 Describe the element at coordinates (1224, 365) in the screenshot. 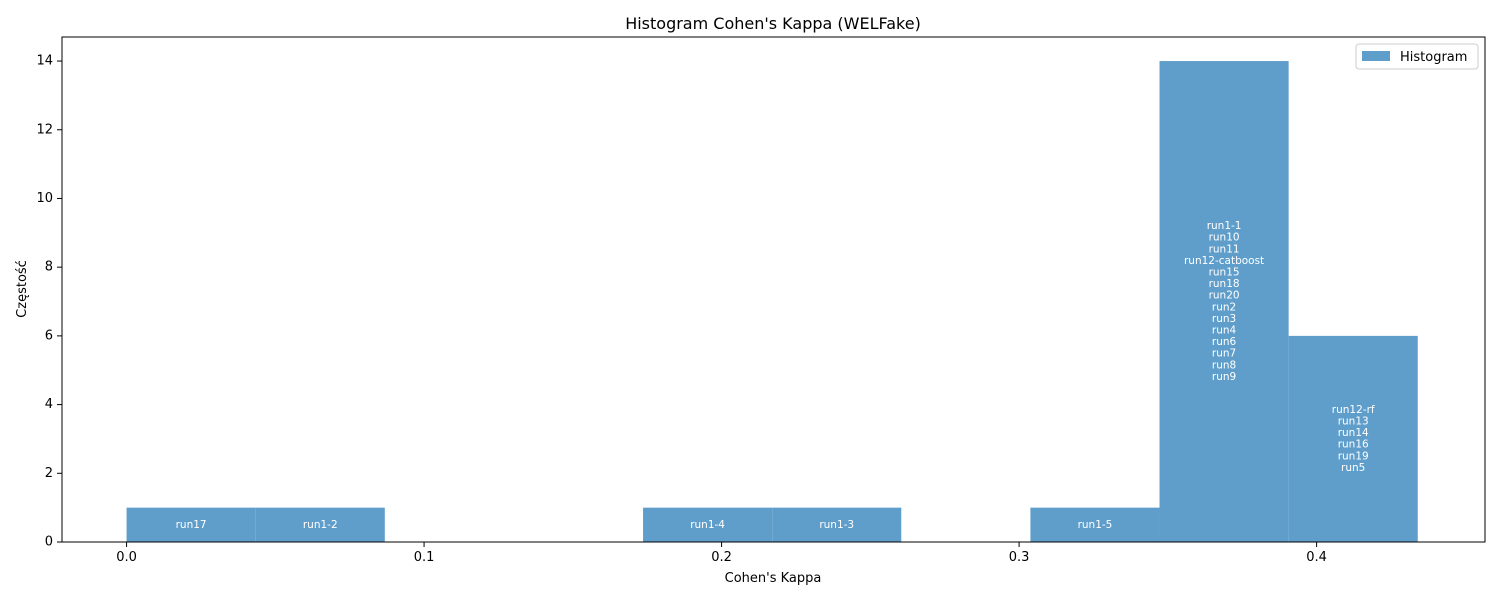

I see `bar-label: run8` at that location.